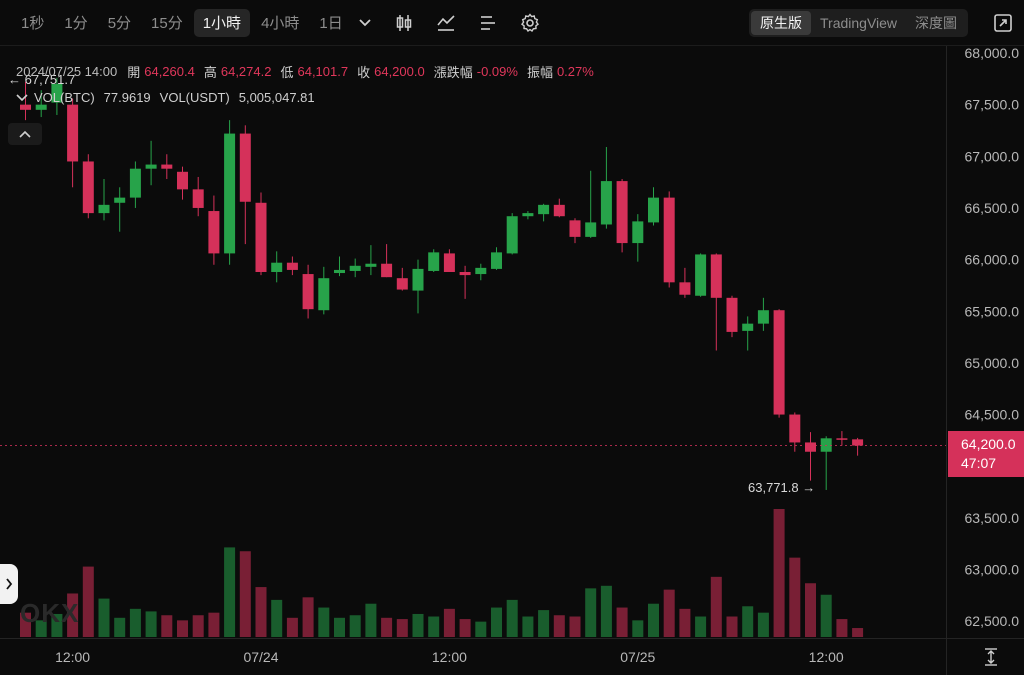 This screenshot has height=675, width=1024. Describe the element at coordinates (33, 23) in the screenshot. I see `timeframe-1s: 1秒` at that location.